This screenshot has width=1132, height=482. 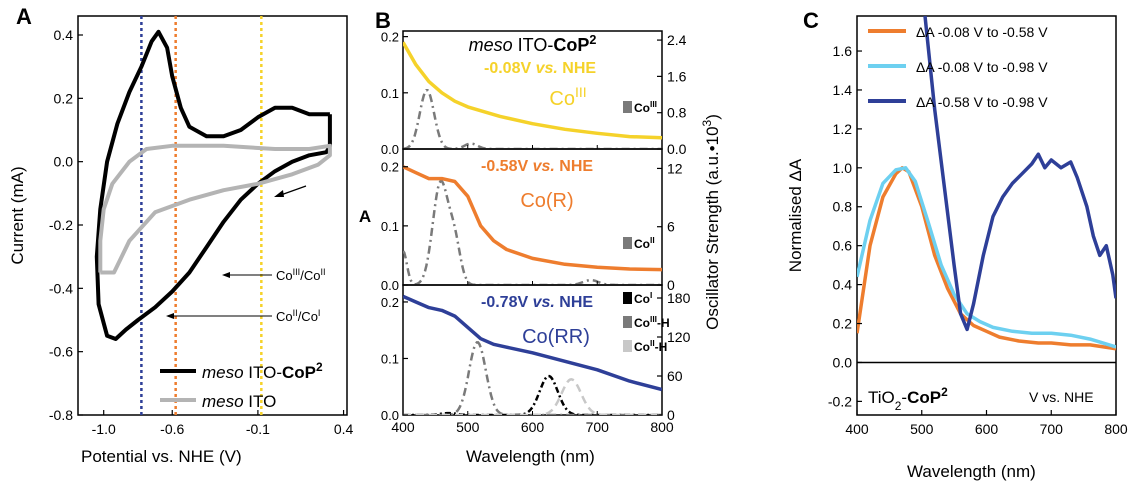 I want to click on panel-a-ytick-label: -0.6, so click(x=61, y=352).